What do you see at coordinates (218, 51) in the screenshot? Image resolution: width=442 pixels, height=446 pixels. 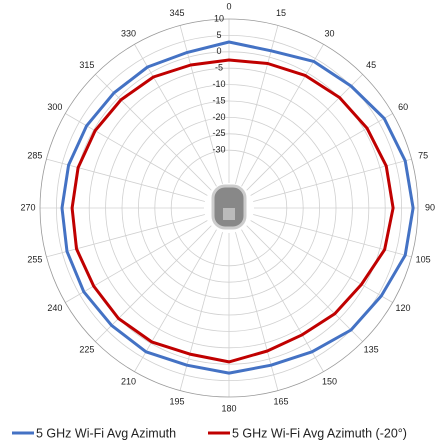 I see `r-tick-label: 0` at bounding box center [218, 51].